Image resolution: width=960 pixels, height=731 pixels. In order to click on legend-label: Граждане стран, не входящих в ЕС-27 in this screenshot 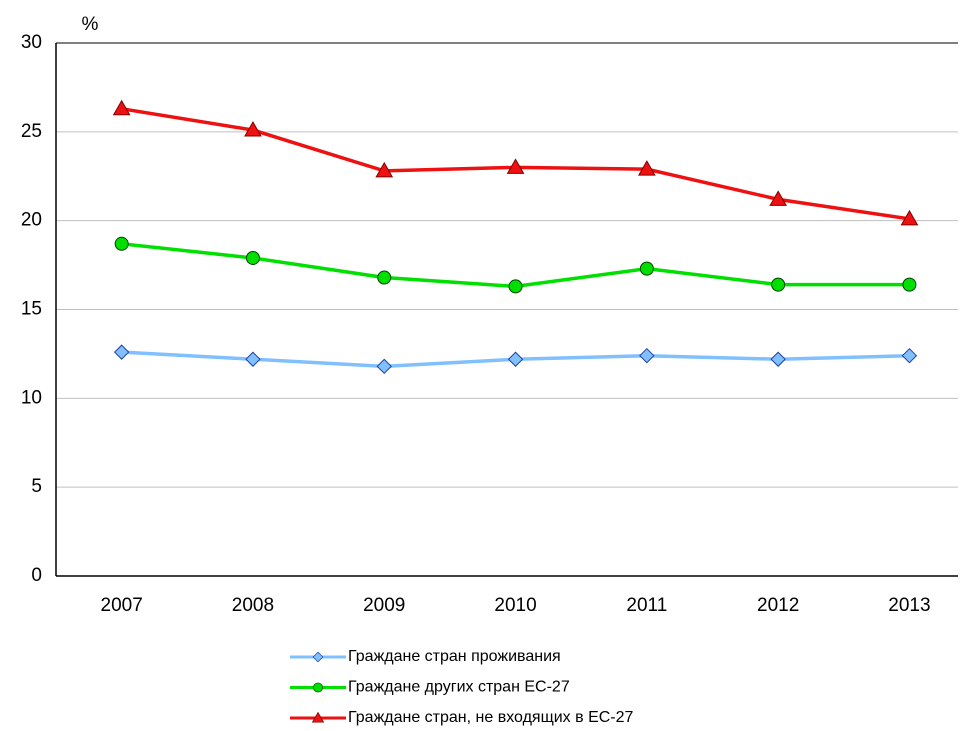, I will do `click(491, 717)`.